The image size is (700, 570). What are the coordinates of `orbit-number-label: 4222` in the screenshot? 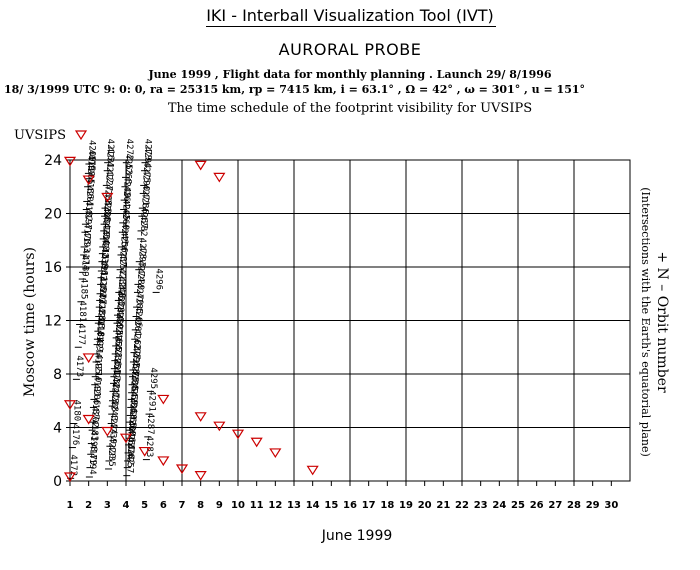 It's located at (101, 303).